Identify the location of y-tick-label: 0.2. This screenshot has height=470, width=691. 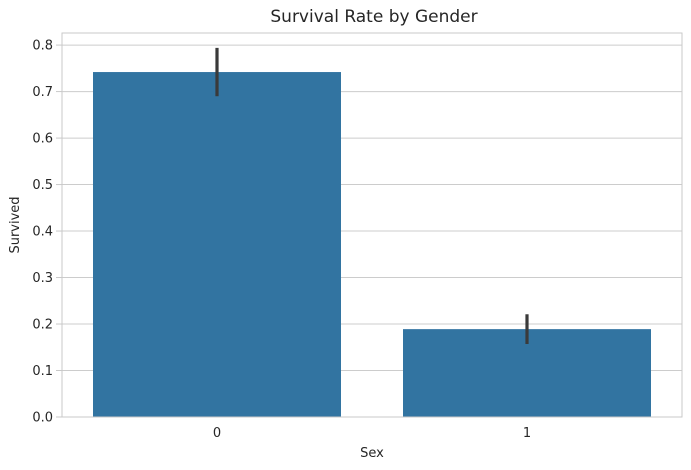
(42, 325).